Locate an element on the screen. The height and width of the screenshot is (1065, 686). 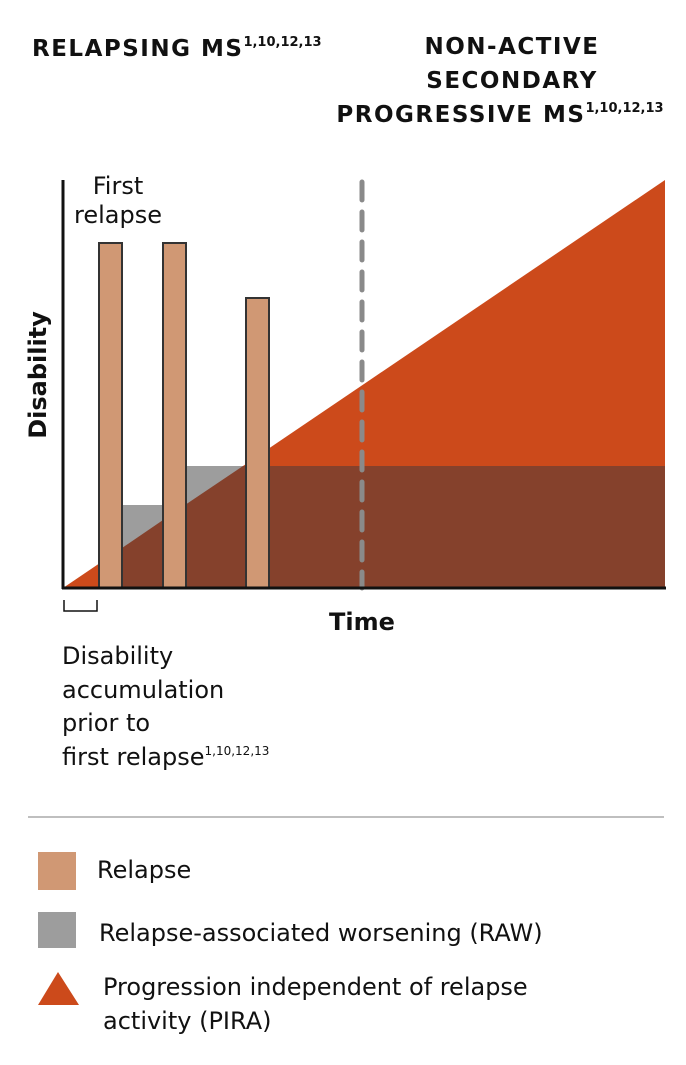
heading-relapsing: RELAPSING MS1,10,12,13 is located at coordinates (177, 48).